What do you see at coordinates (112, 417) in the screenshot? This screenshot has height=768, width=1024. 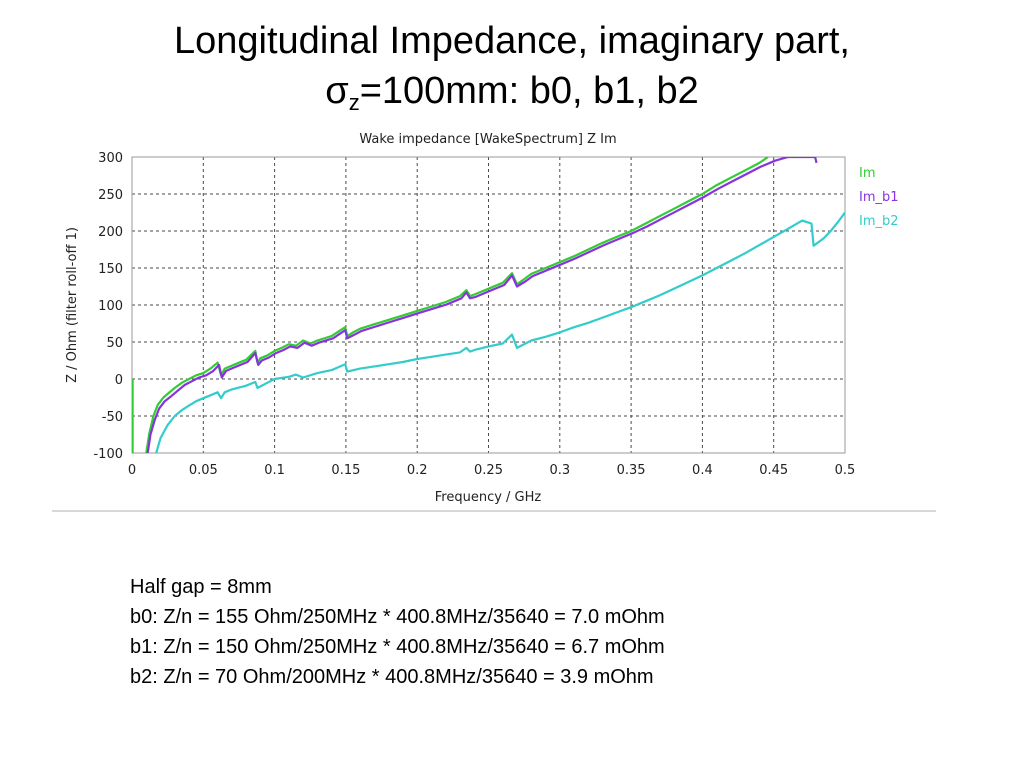 I see `y-tick-label: -50` at bounding box center [112, 417].